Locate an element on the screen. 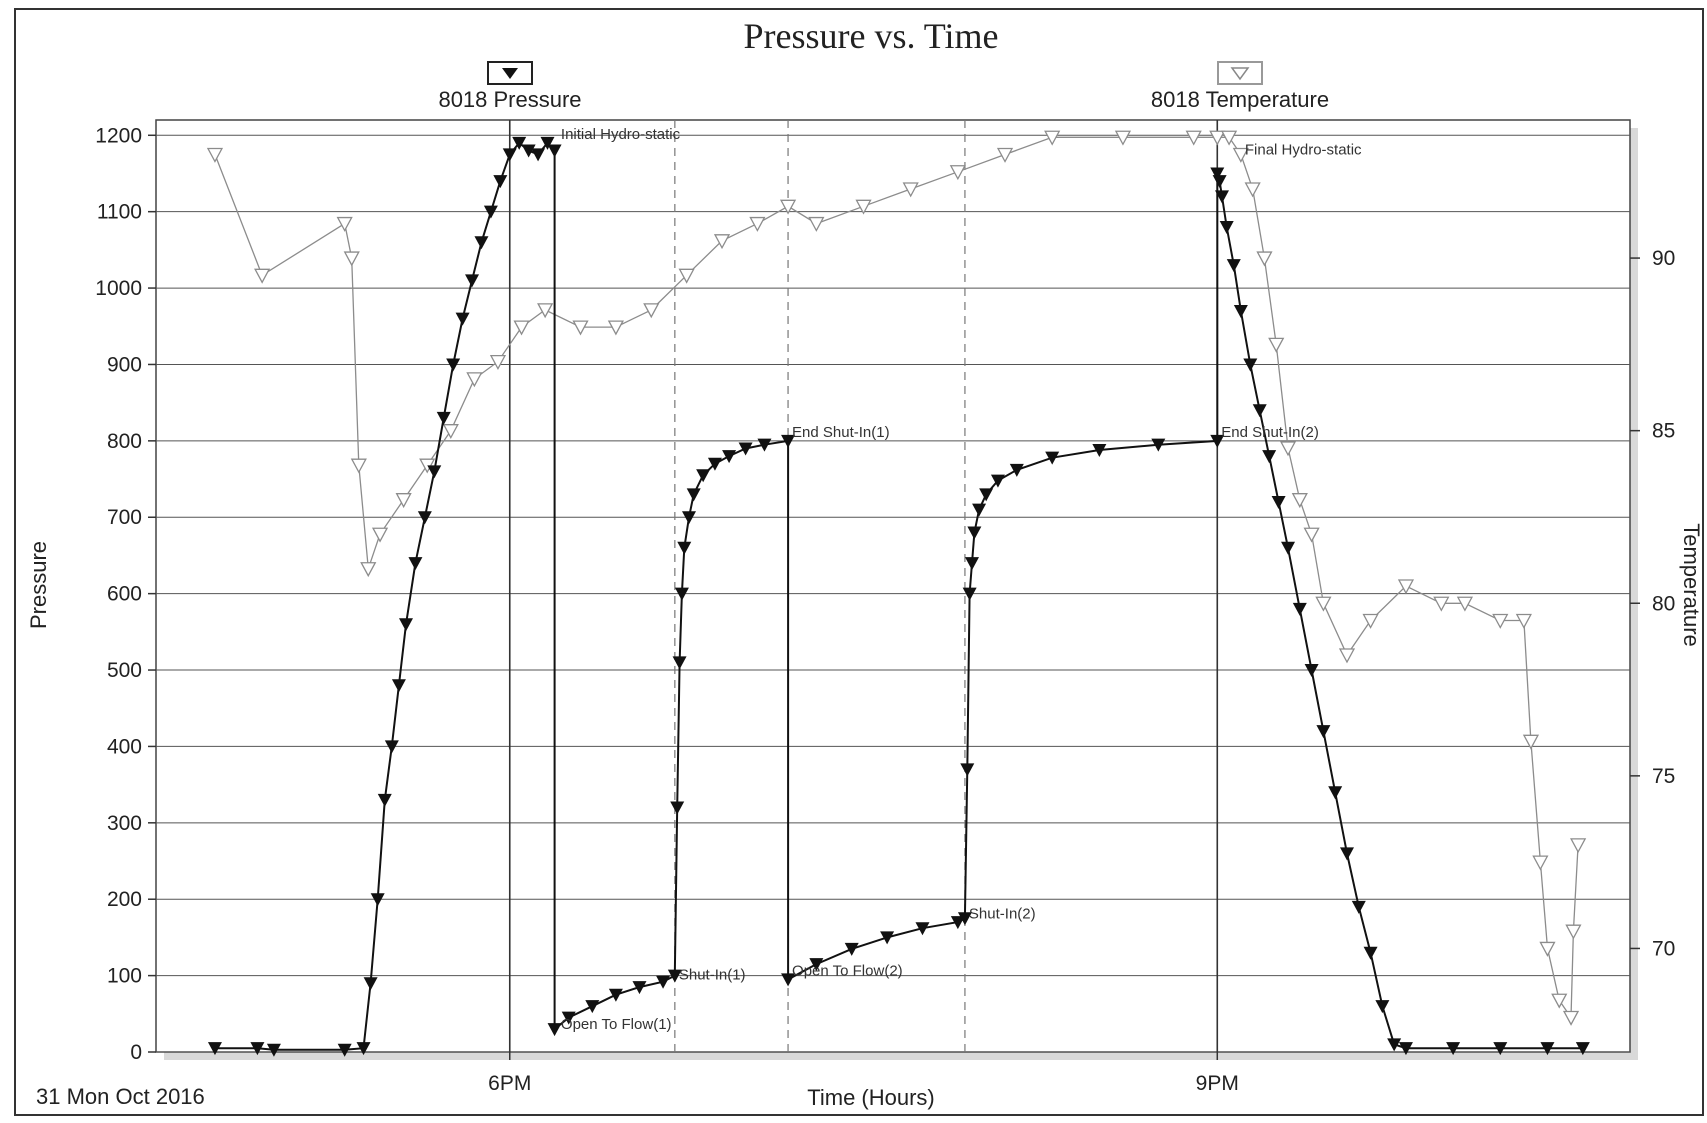 This screenshot has width=1707, height=1123. y-tick-left-label: 300 is located at coordinates (124, 823).